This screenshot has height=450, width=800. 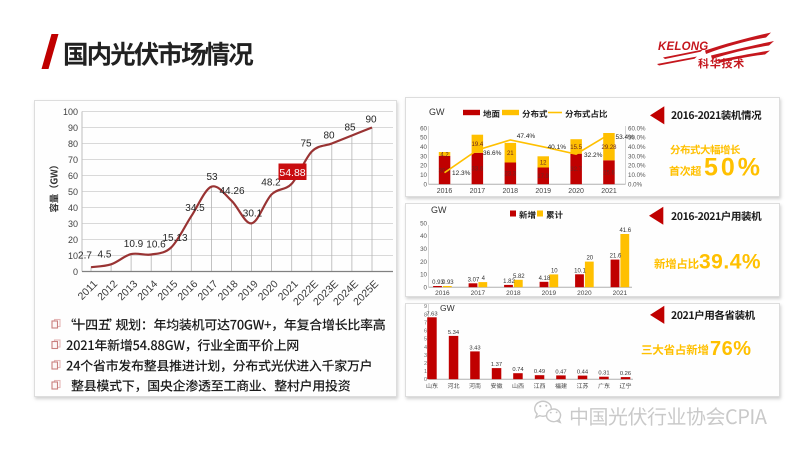 What do you see at coordinates (88, 290) in the screenshot?
I see `svg-text: 2011` at bounding box center [88, 290].